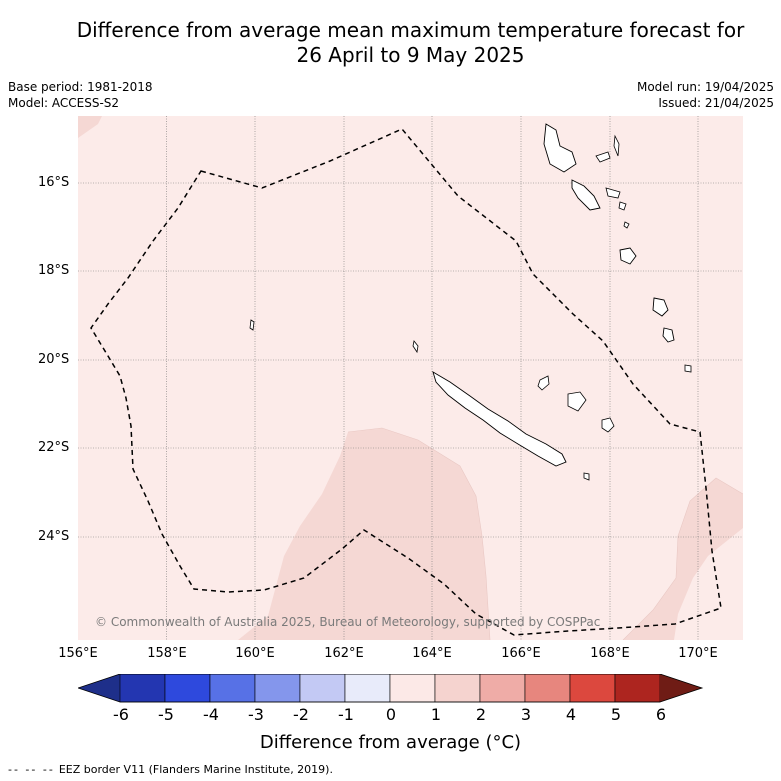  Describe the element at coordinates (705, 95) in the screenshot. I see `meta-right: Model run: 19/04/2025 Issued: 21/04/2025` at that location.